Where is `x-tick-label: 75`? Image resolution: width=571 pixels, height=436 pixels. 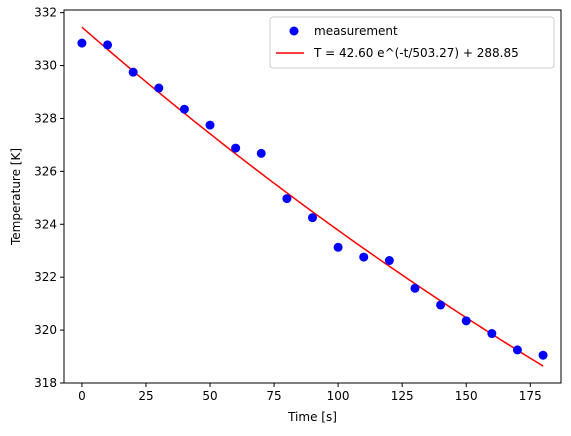 x-tick-label: 75 is located at coordinates (273, 396).